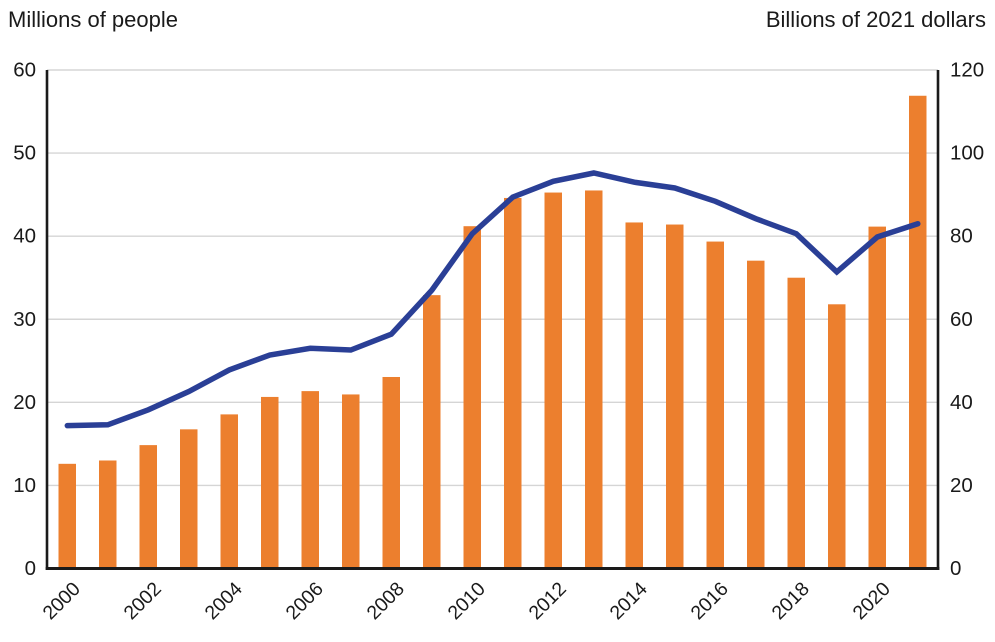  I want to click on left-axis-title: Millions of people, so click(93, 19).